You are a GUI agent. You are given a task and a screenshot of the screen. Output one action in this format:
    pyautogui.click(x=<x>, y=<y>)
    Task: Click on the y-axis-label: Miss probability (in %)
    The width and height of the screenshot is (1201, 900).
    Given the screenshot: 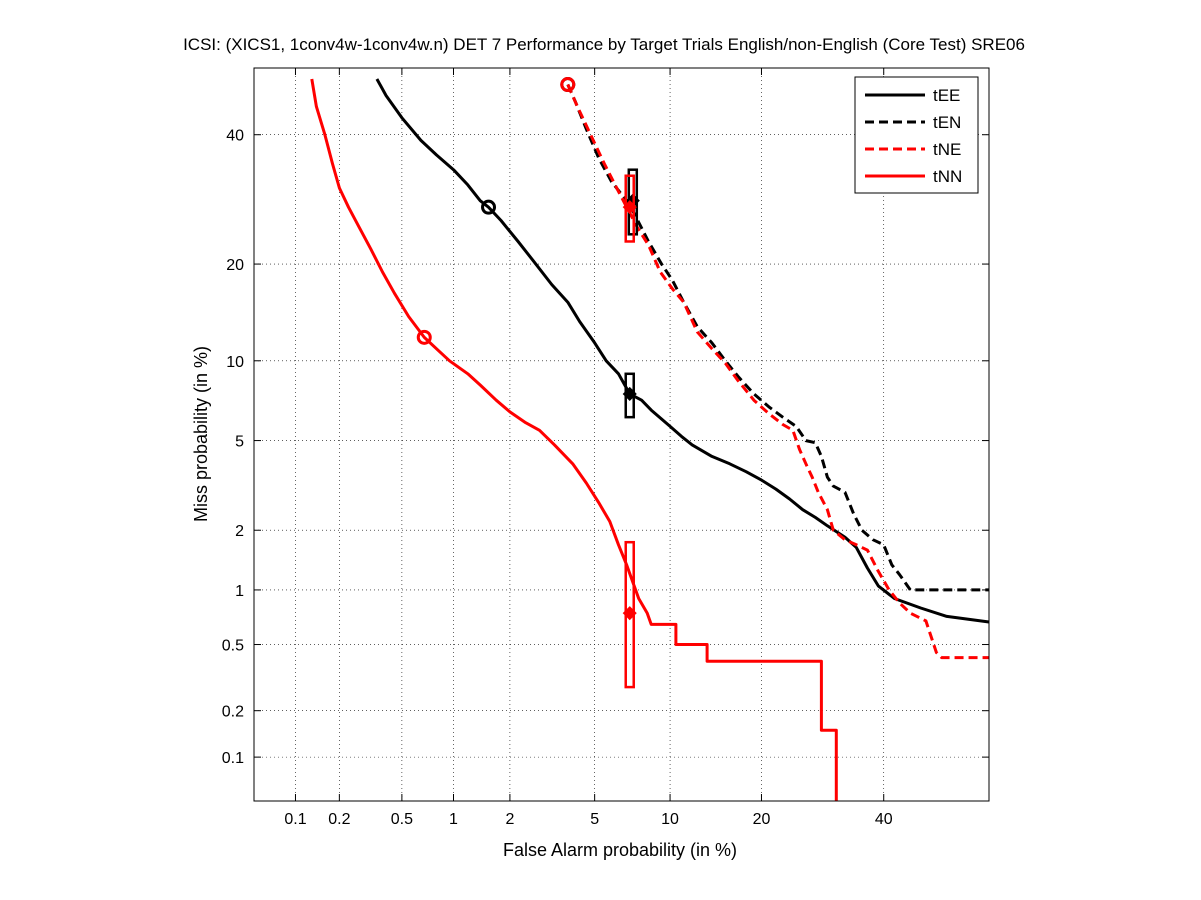 What is the action you would take?
    pyautogui.click(x=201, y=434)
    